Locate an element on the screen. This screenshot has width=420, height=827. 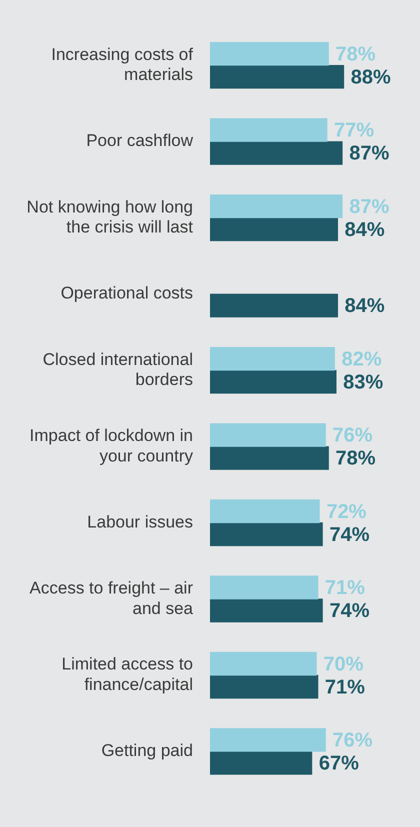
y-tick-label: Access to freight – air and sea is located at coordinates (112, 598).